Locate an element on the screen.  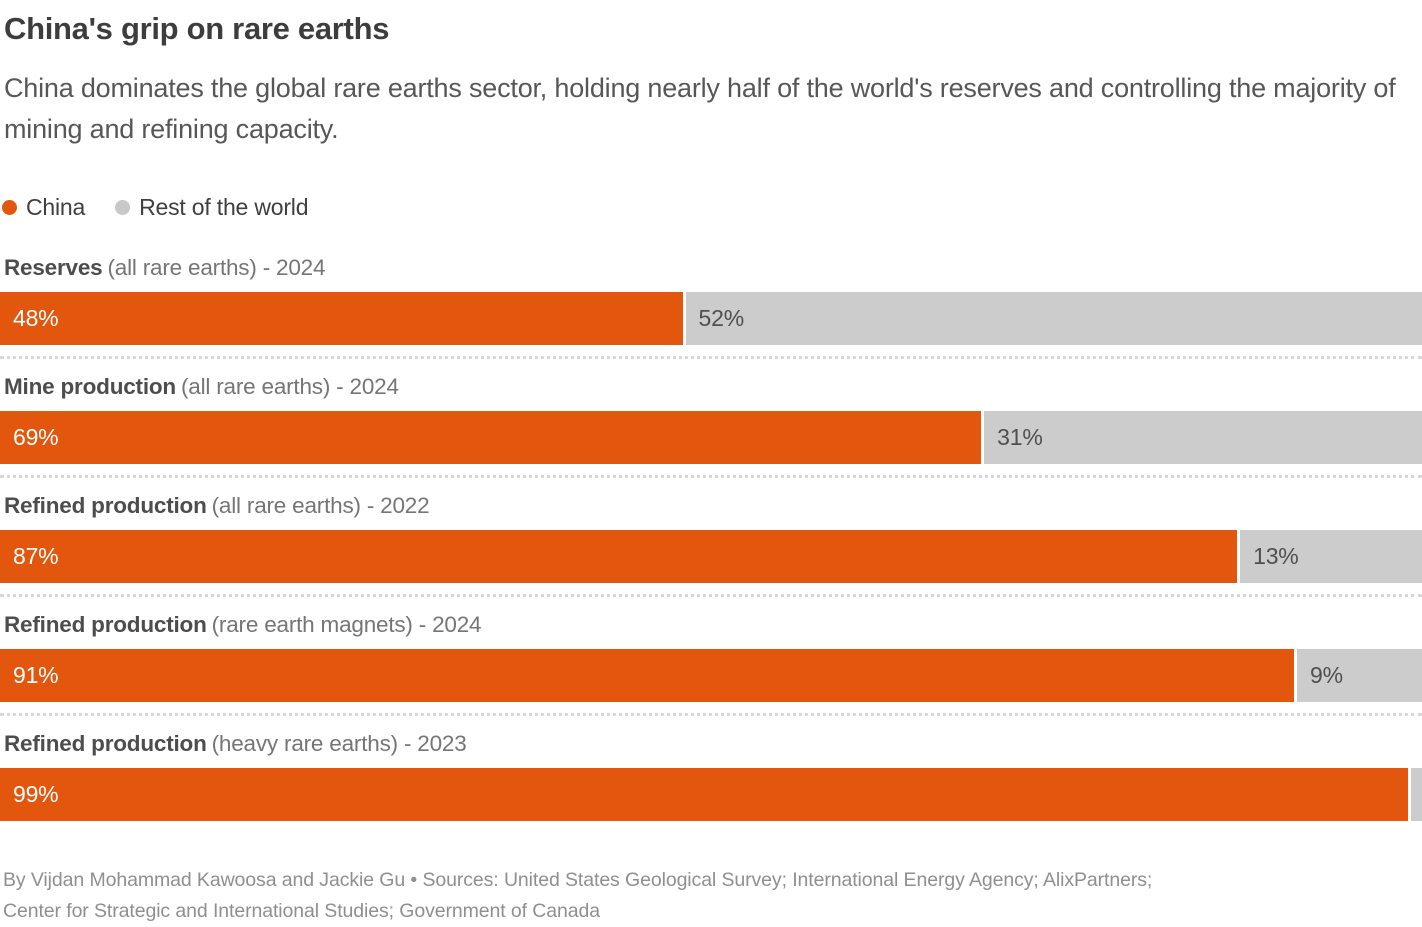
bar-segment-rest is located at coordinates (1416, 794).